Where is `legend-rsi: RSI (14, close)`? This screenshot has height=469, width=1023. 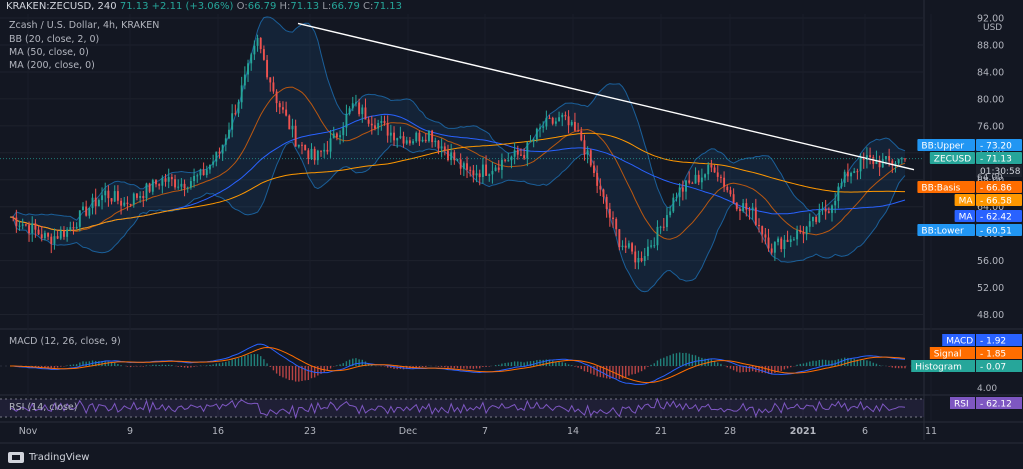
legend-rsi: RSI (14, close) is located at coordinates (43, 407).